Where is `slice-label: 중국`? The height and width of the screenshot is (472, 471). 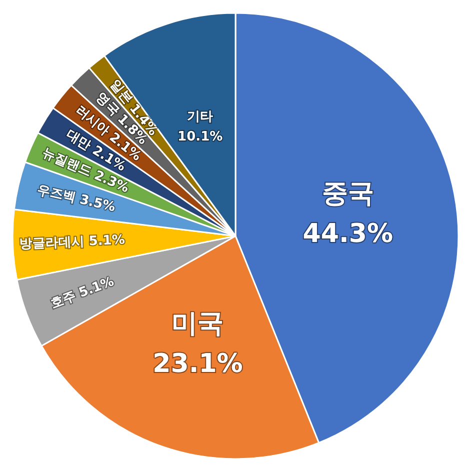
slice-label: 중국 is located at coordinates (348, 194).